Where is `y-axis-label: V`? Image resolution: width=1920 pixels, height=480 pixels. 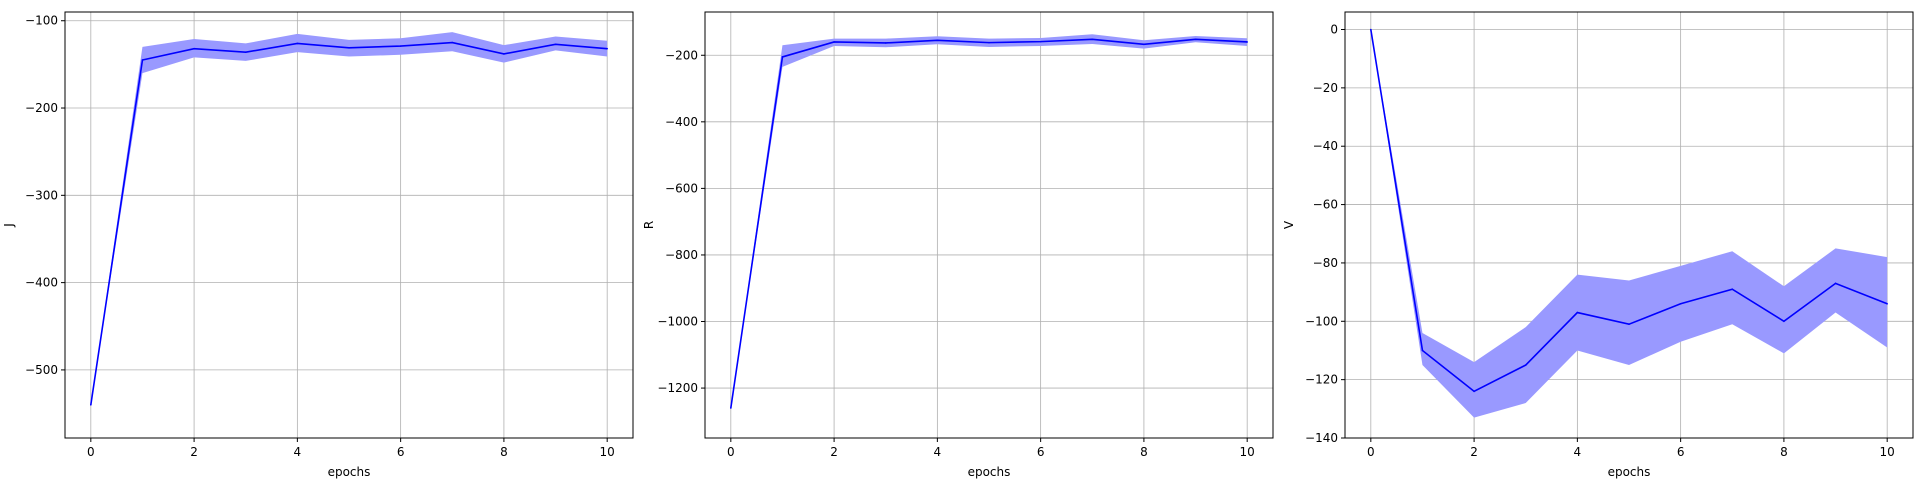 y-axis-label: V is located at coordinates (1289, 224).